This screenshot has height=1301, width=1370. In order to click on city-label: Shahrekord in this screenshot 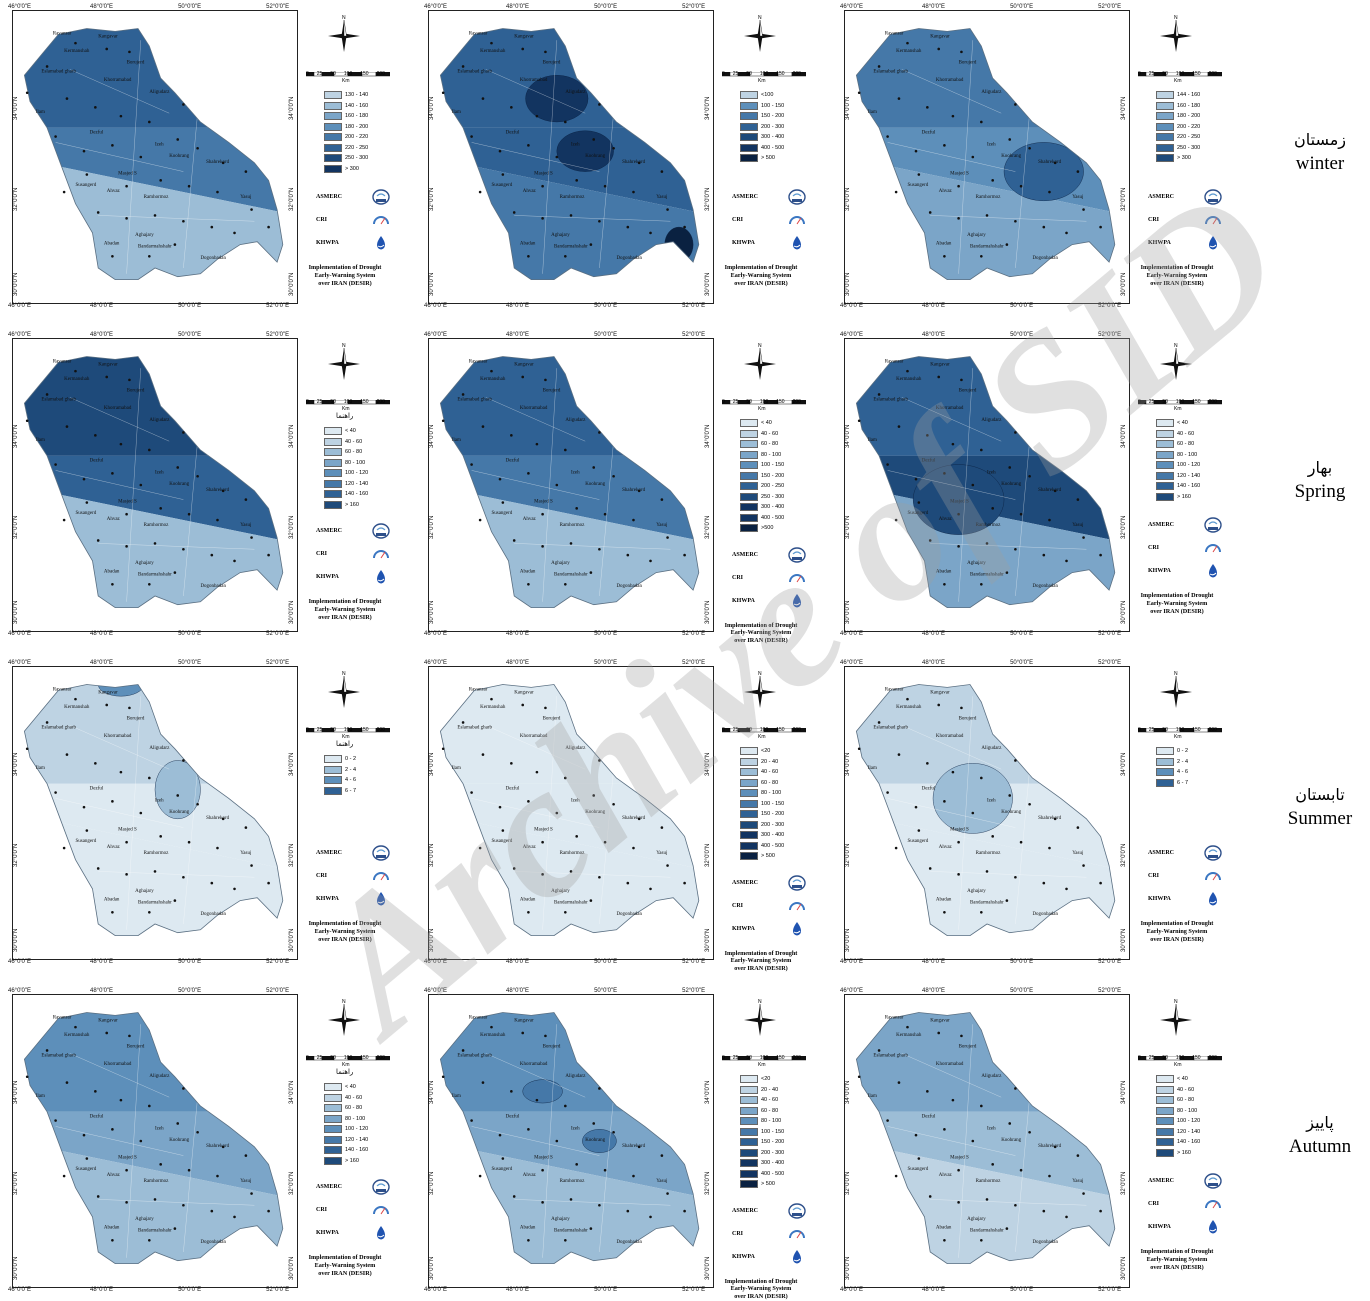, I will do `click(634, 490)`.